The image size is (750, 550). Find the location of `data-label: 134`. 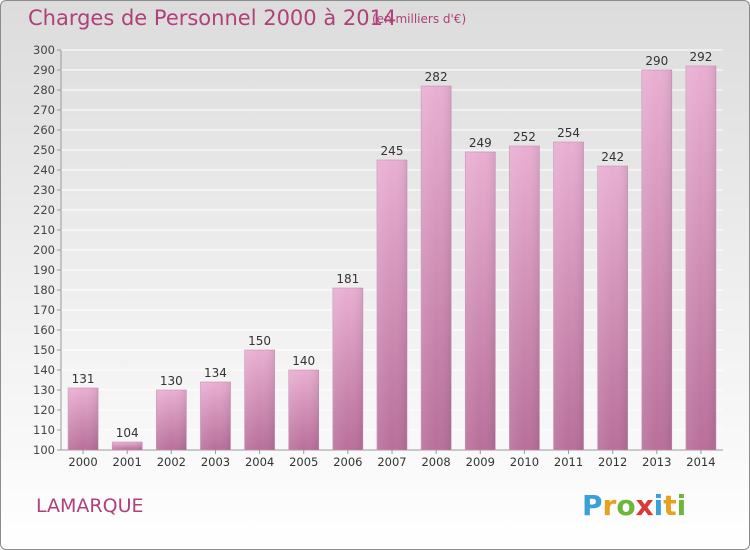

data-label: 134 is located at coordinates (215, 373).